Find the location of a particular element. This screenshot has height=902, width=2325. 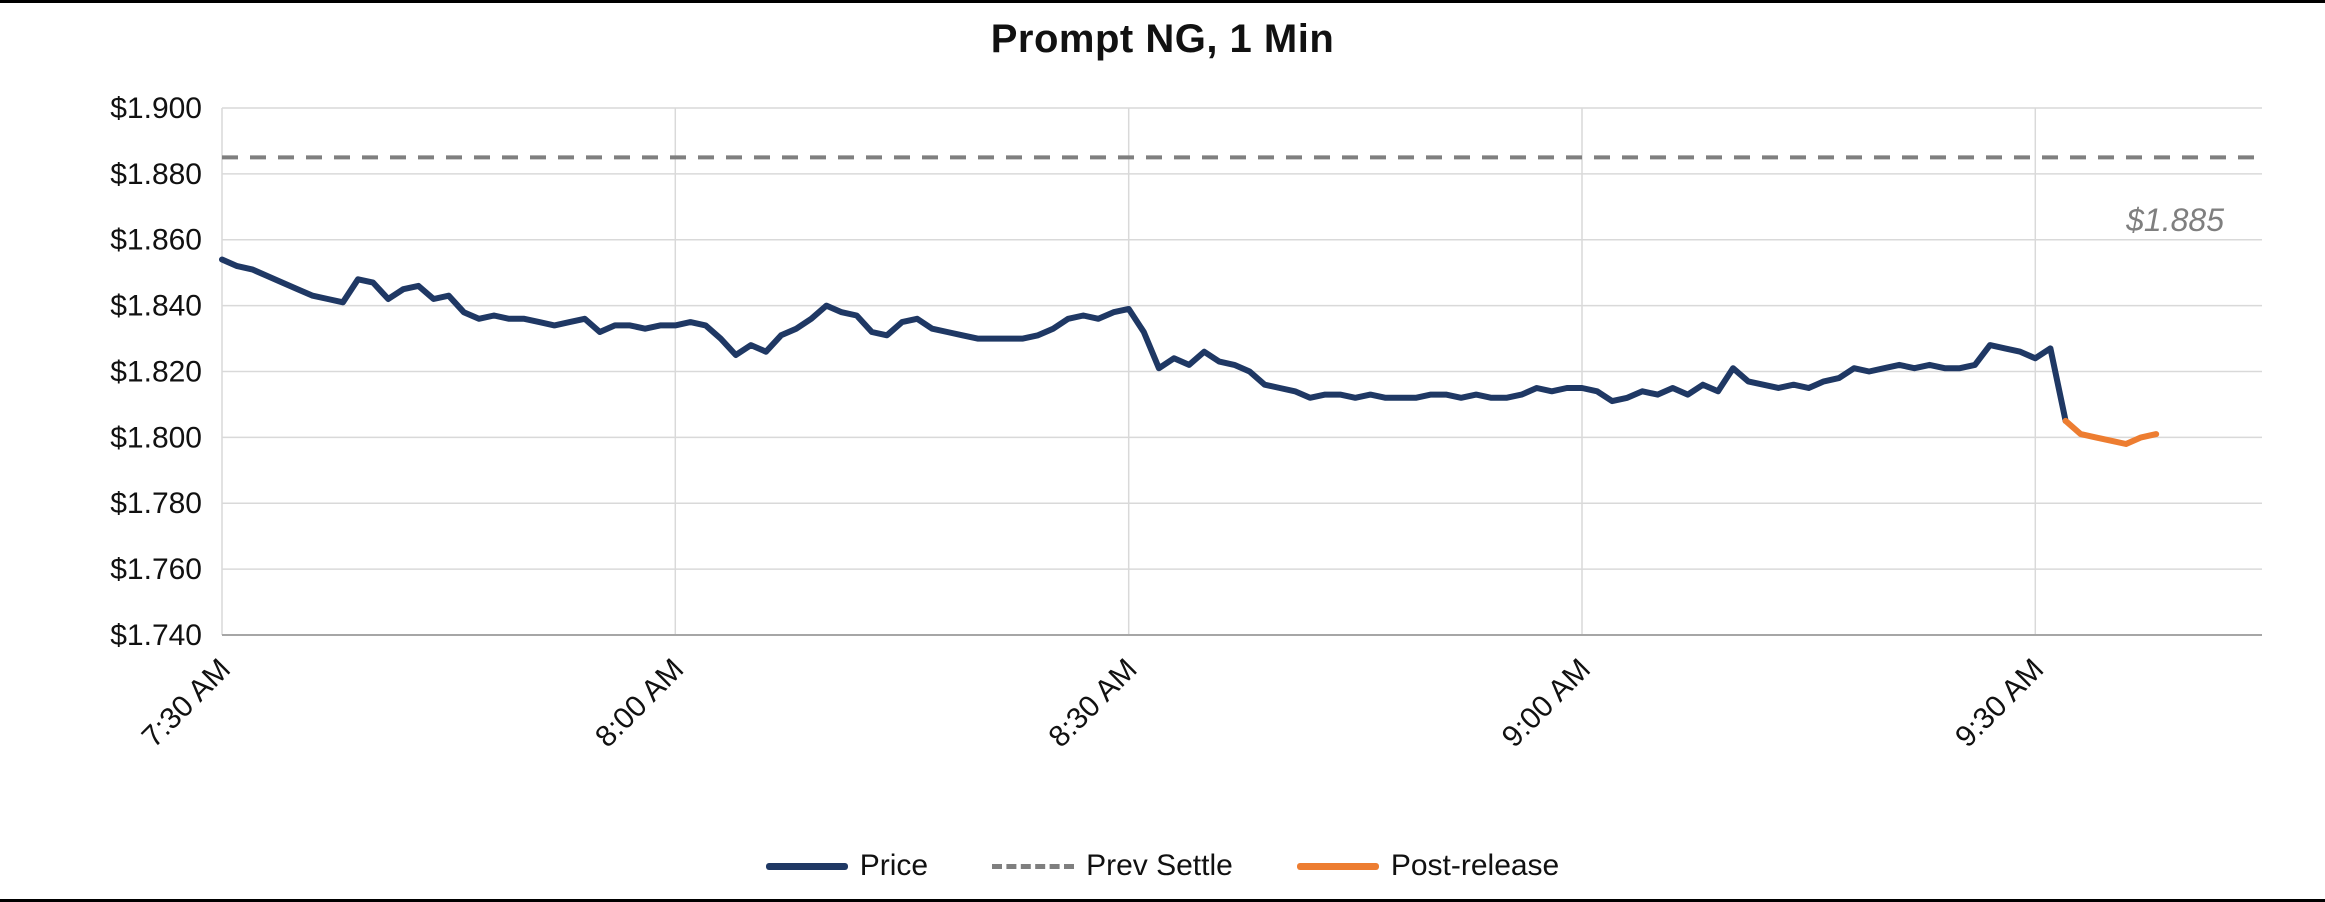

y-axis-tick-label: $1.760 is located at coordinates (156, 569).